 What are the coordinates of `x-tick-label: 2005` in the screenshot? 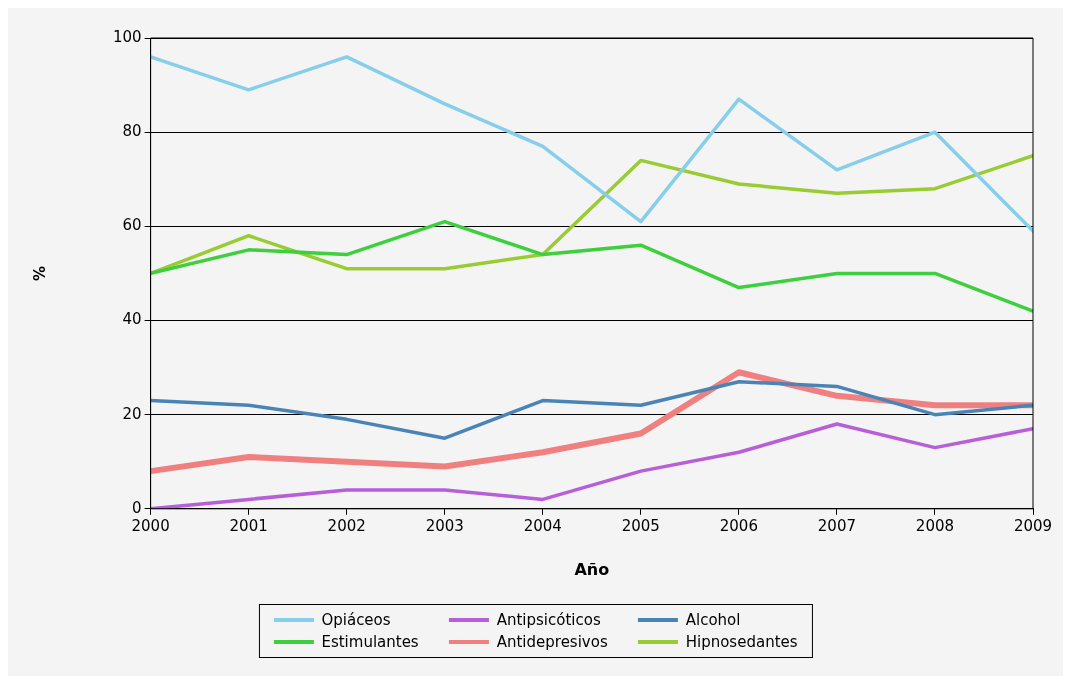 It's located at (640, 525).